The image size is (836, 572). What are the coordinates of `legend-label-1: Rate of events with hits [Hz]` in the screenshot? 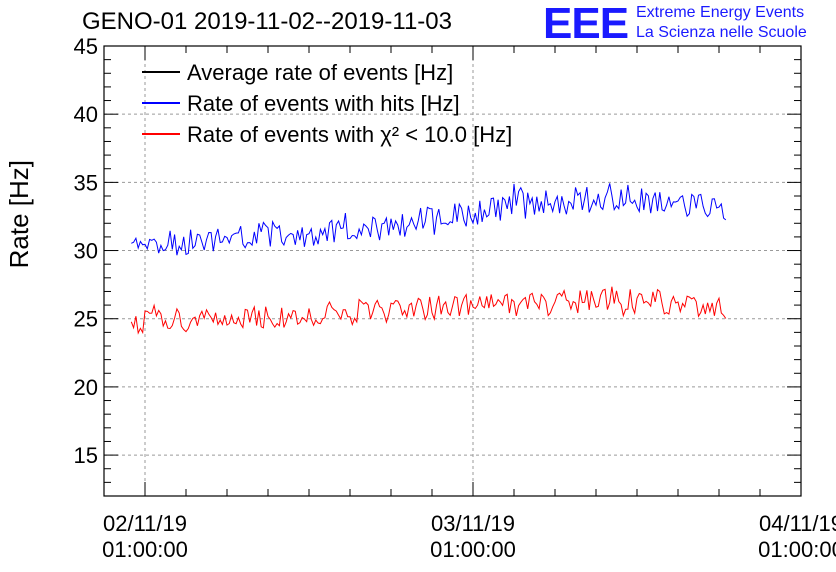 It's located at (323, 103).